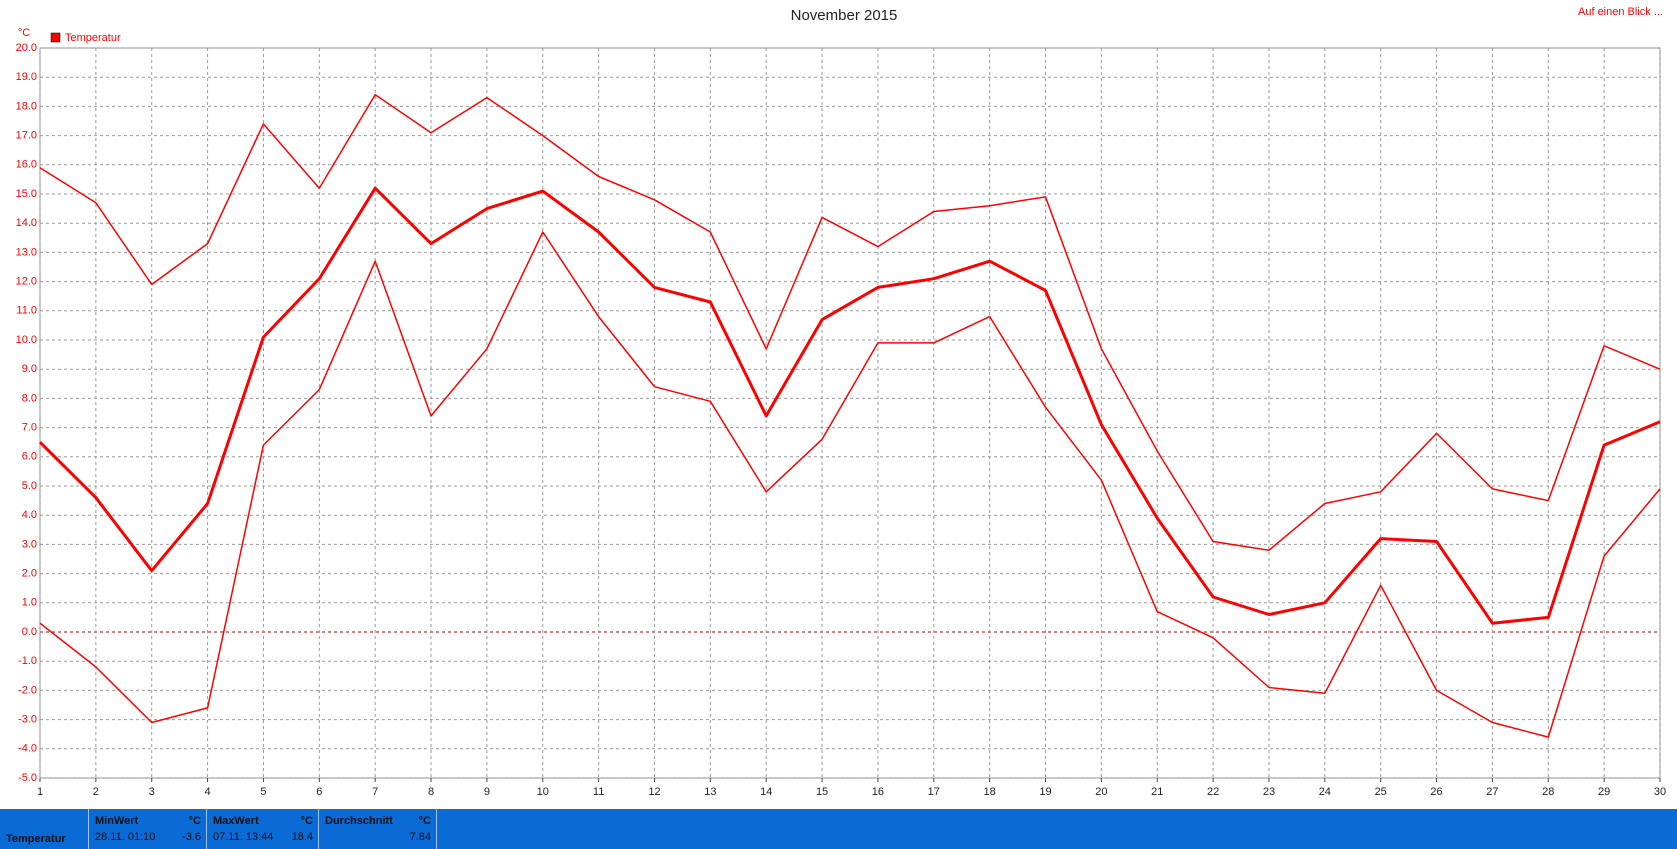  Describe the element at coordinates (29, 428) in the screenshot. I see `y-tick-label: 7.0` at that location.